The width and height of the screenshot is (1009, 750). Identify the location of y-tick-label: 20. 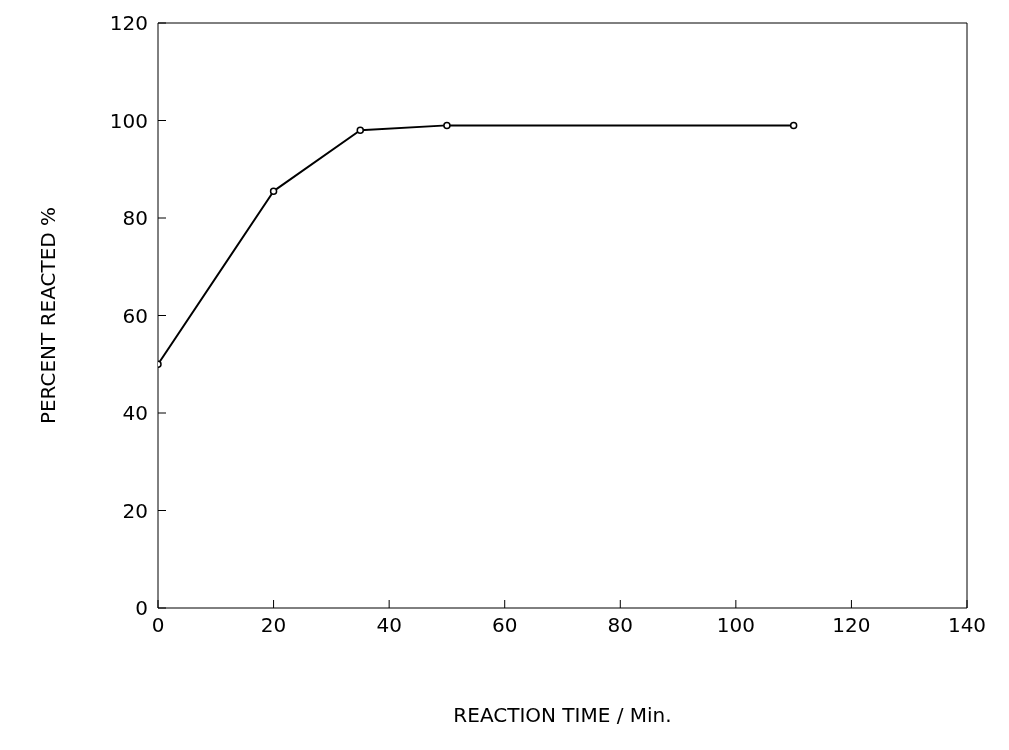
(135, 510).